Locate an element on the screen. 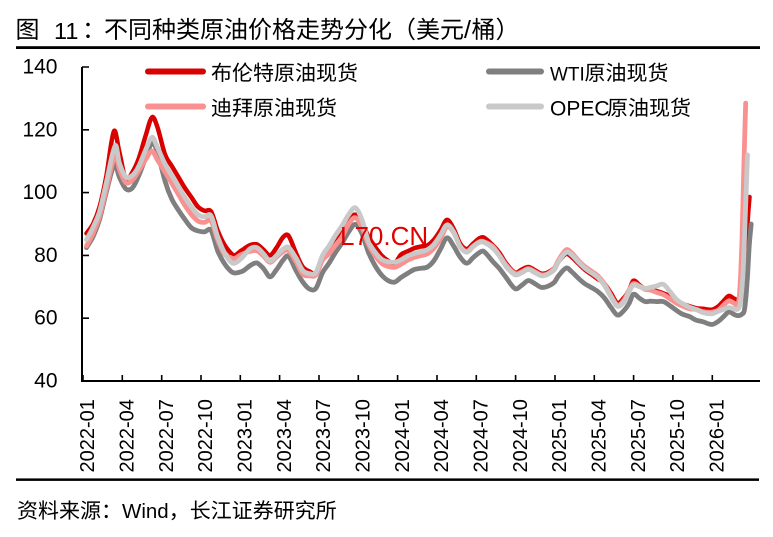  svg-text: 2022-10 is located at coordinates (206, 435).